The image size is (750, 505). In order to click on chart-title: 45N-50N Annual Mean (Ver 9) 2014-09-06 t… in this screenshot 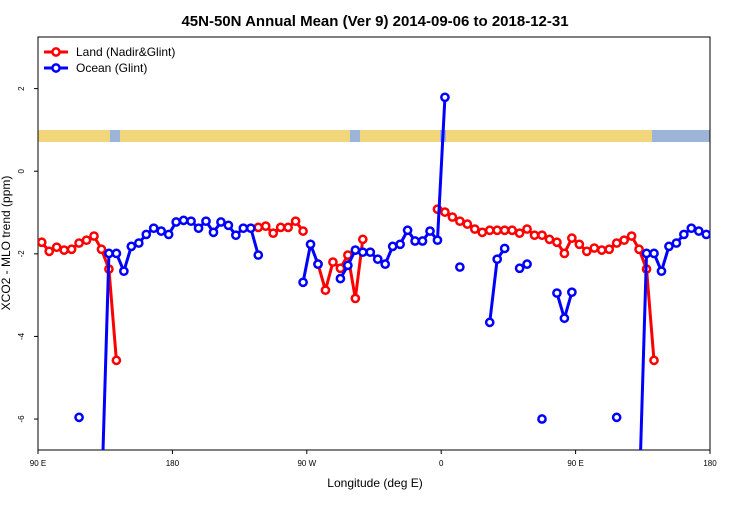, I will do `click(374, 21)`.